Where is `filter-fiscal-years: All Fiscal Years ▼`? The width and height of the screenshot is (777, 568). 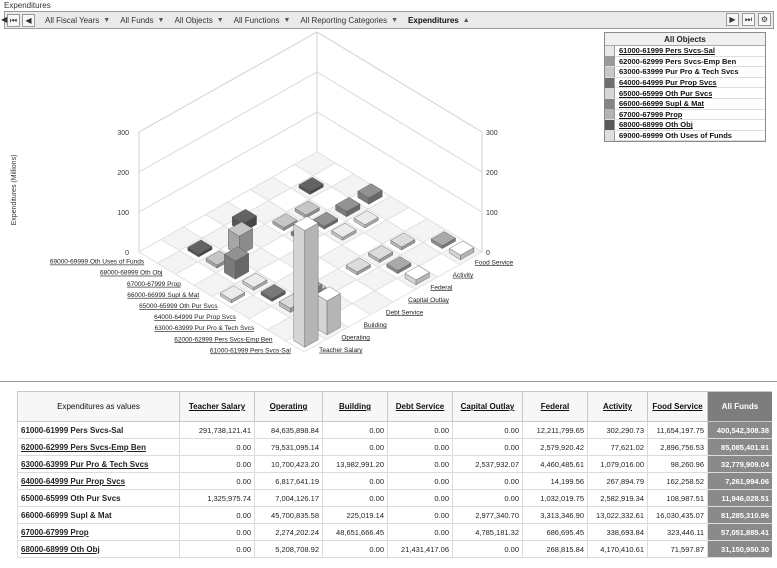 filter-fiscal-years: All Fiscal Years ▼ is located at coordinates (77, 20).